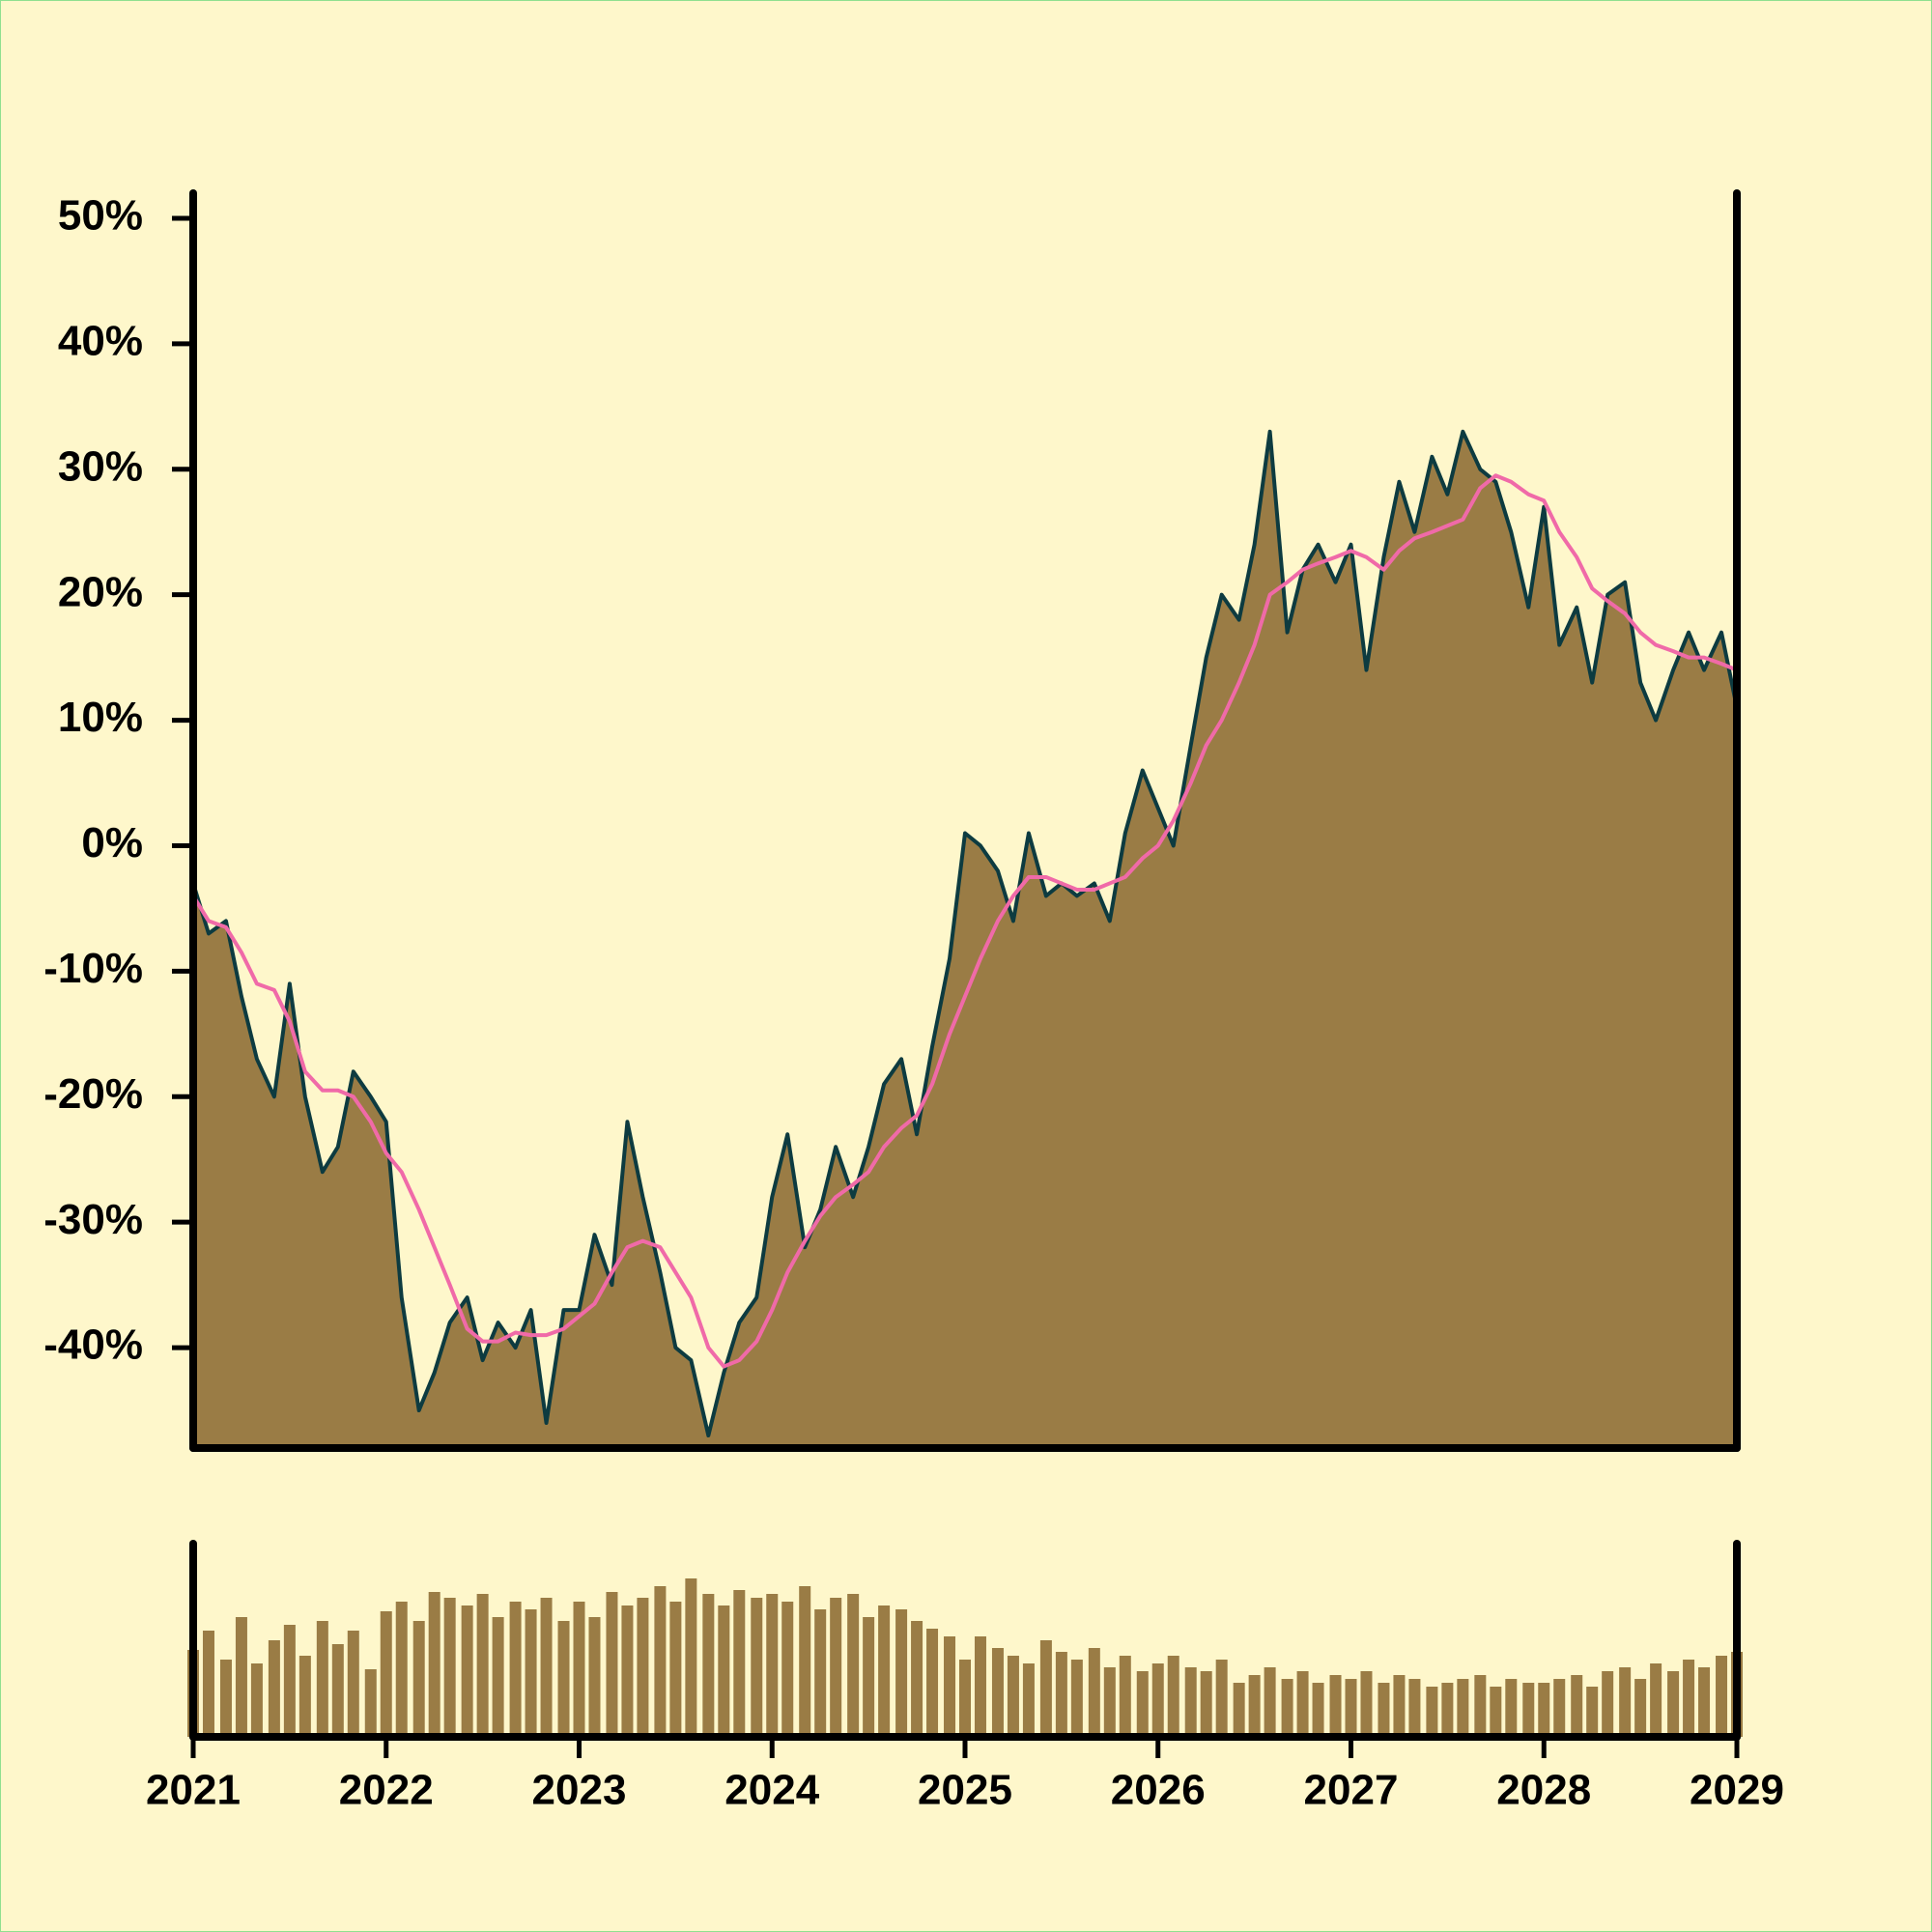 The image size is (1932, 1932). What do you see at coordinates (965, 1790) in the screenshot?
I see `x-tick-label: 2025` at bounding box center [965, 1790].